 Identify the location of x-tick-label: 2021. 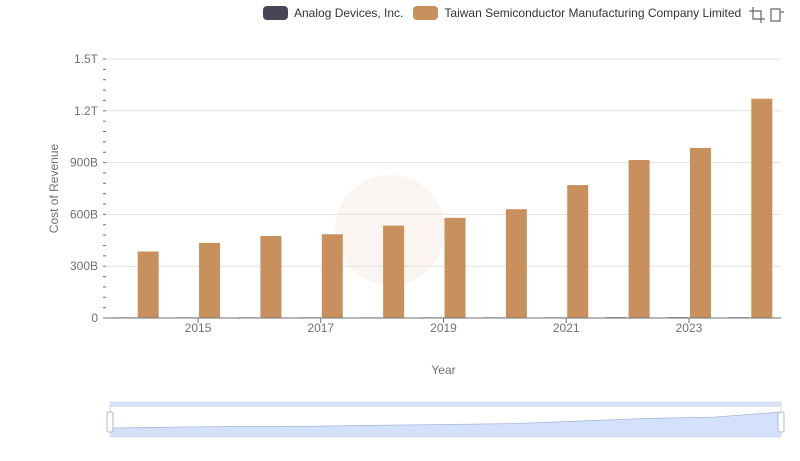
(566, 328).